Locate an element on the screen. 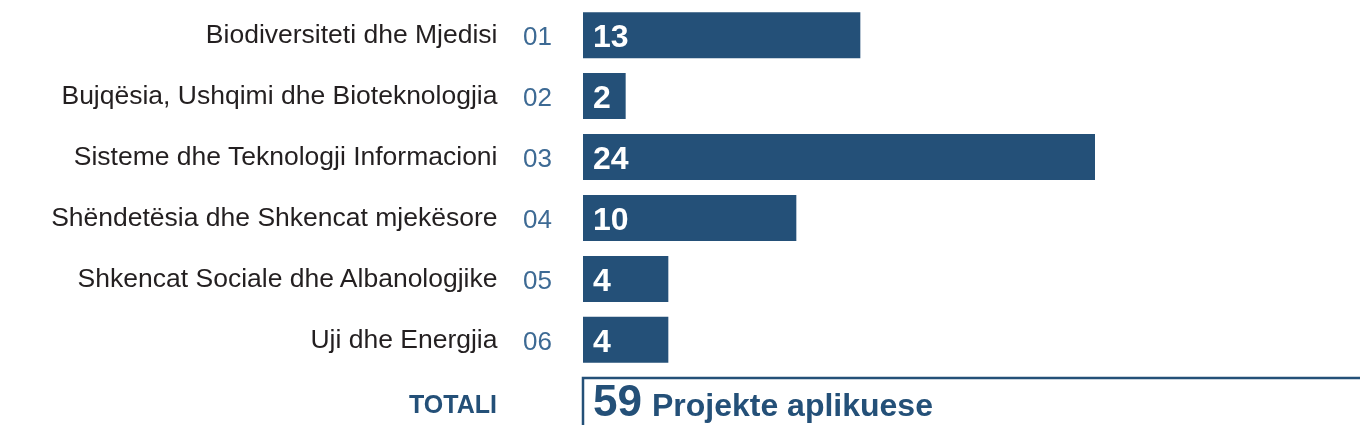 The width and height of the screenshot is (1360, 425). y2-tick-label: 02 is located at coordinates (537, 97).